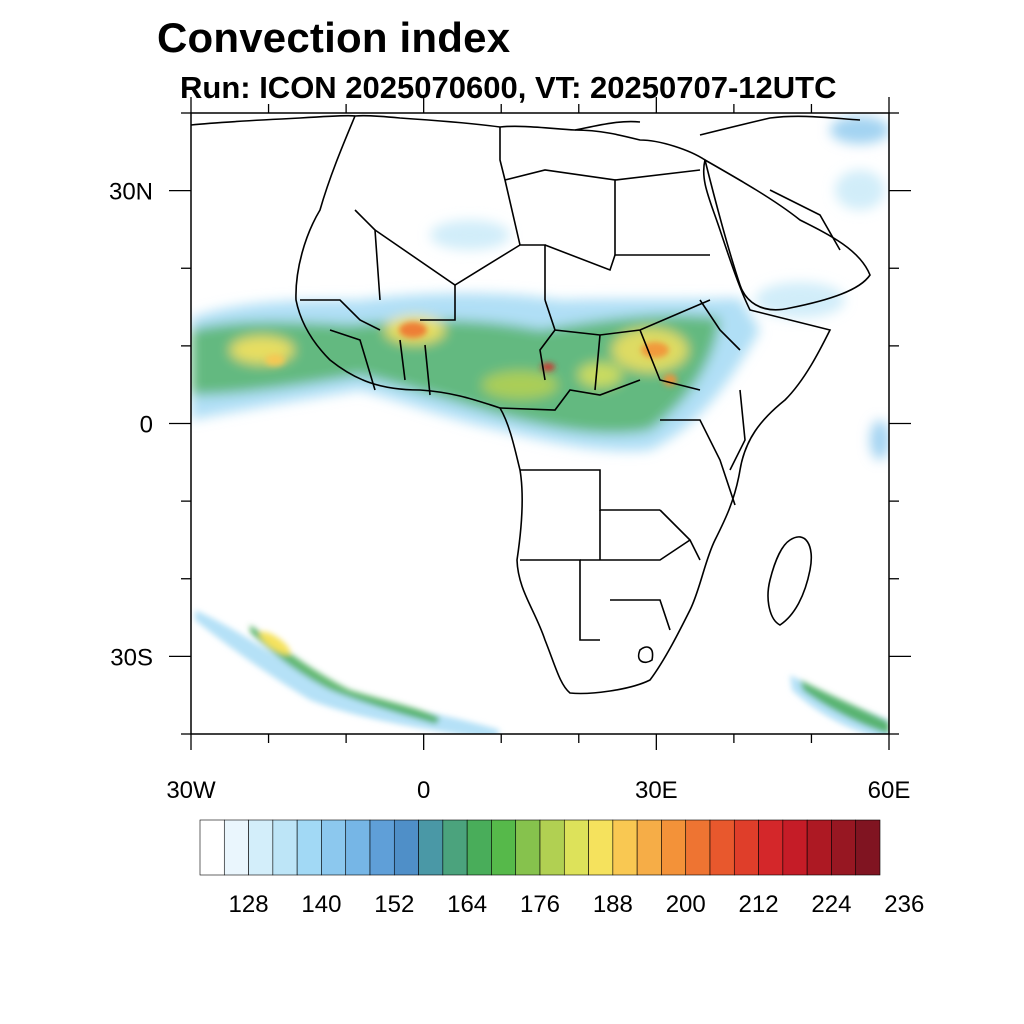 This screenshot has height=1024, width=1024. I want to click on colorbar-label: 224, so click(831, 904).